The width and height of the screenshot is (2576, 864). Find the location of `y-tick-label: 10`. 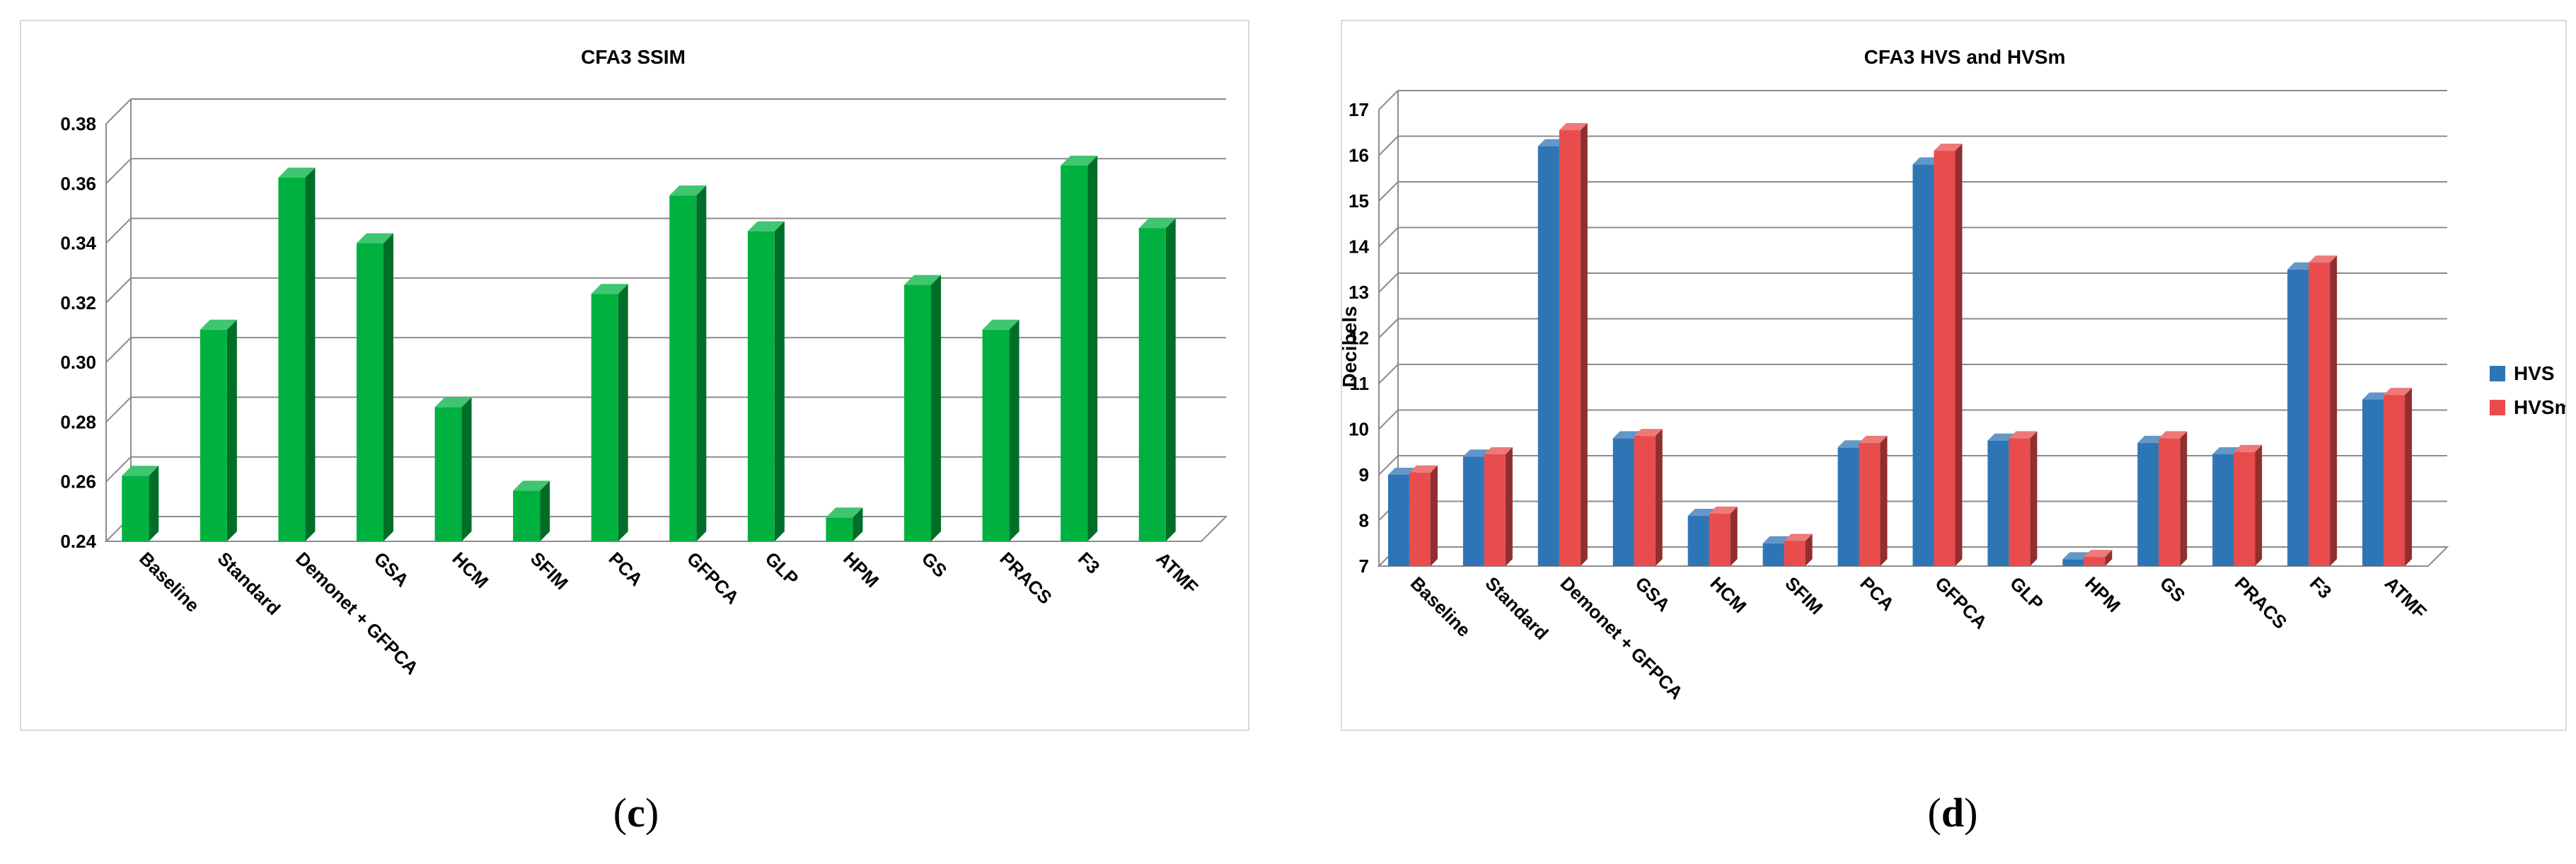

y-tick-label: 10 is located at coordinates (1358, 429).